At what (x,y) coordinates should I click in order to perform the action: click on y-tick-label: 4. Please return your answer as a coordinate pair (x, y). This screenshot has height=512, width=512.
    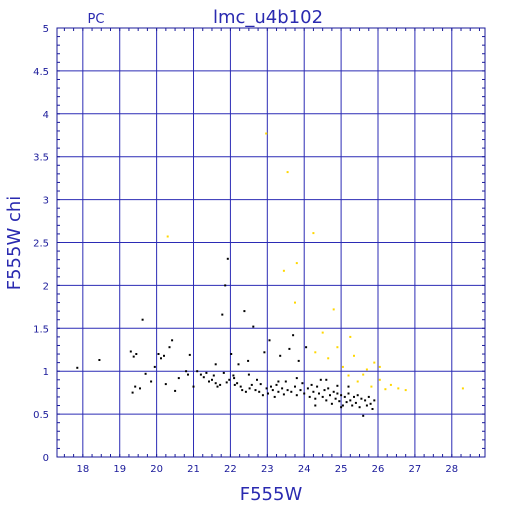
    Looking at the image, I should click on (46, 115).